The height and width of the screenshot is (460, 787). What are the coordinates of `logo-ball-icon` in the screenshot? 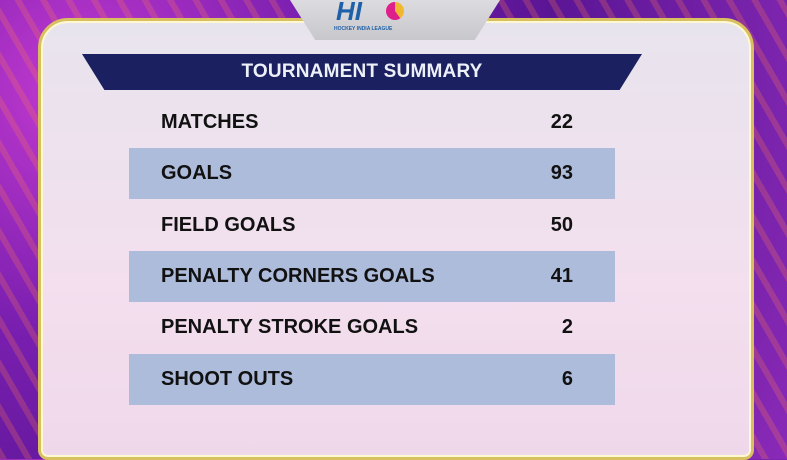 It's located at (395, 11).